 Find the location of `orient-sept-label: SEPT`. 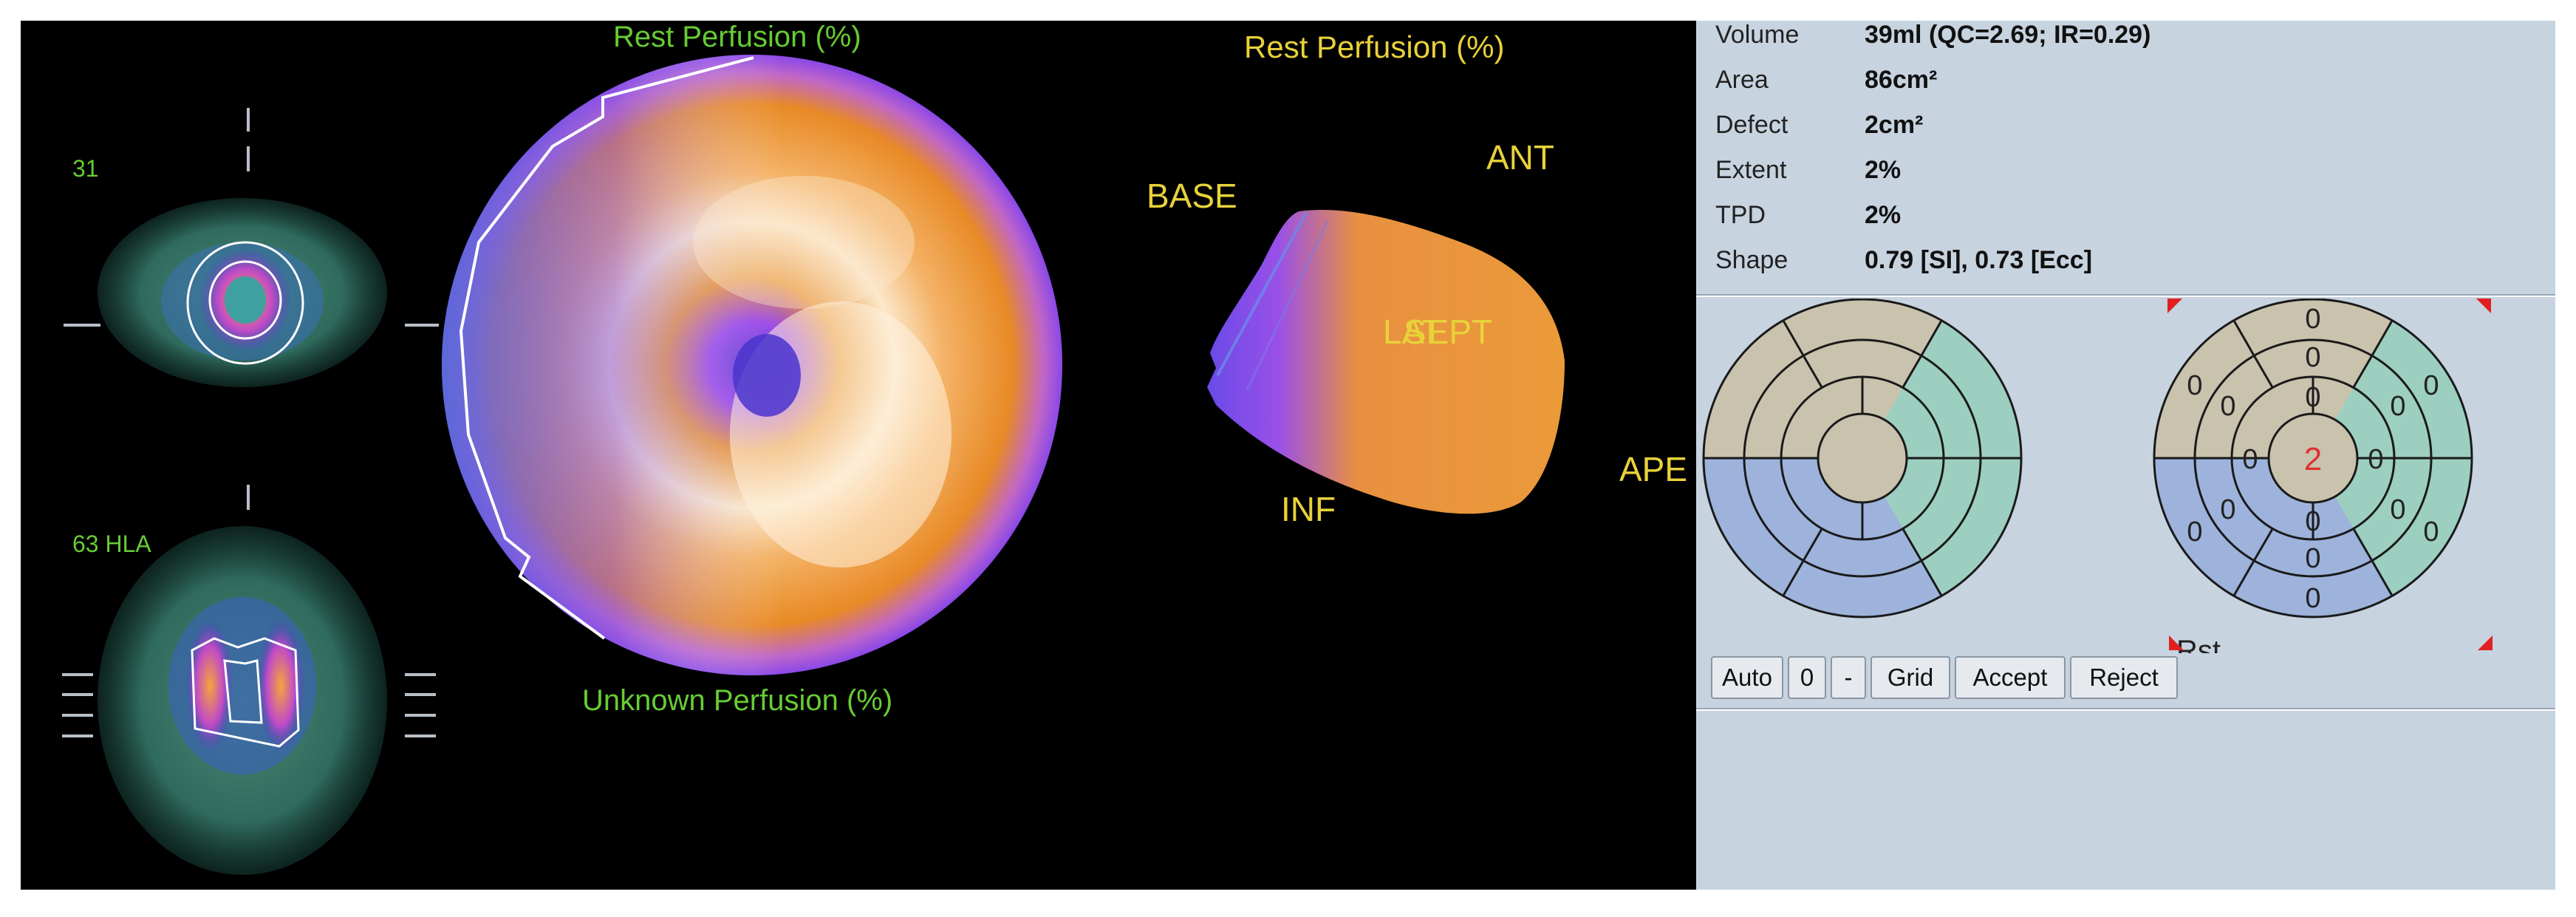

orient-sept-label: SEPT is located at coordinates (1449, 332).